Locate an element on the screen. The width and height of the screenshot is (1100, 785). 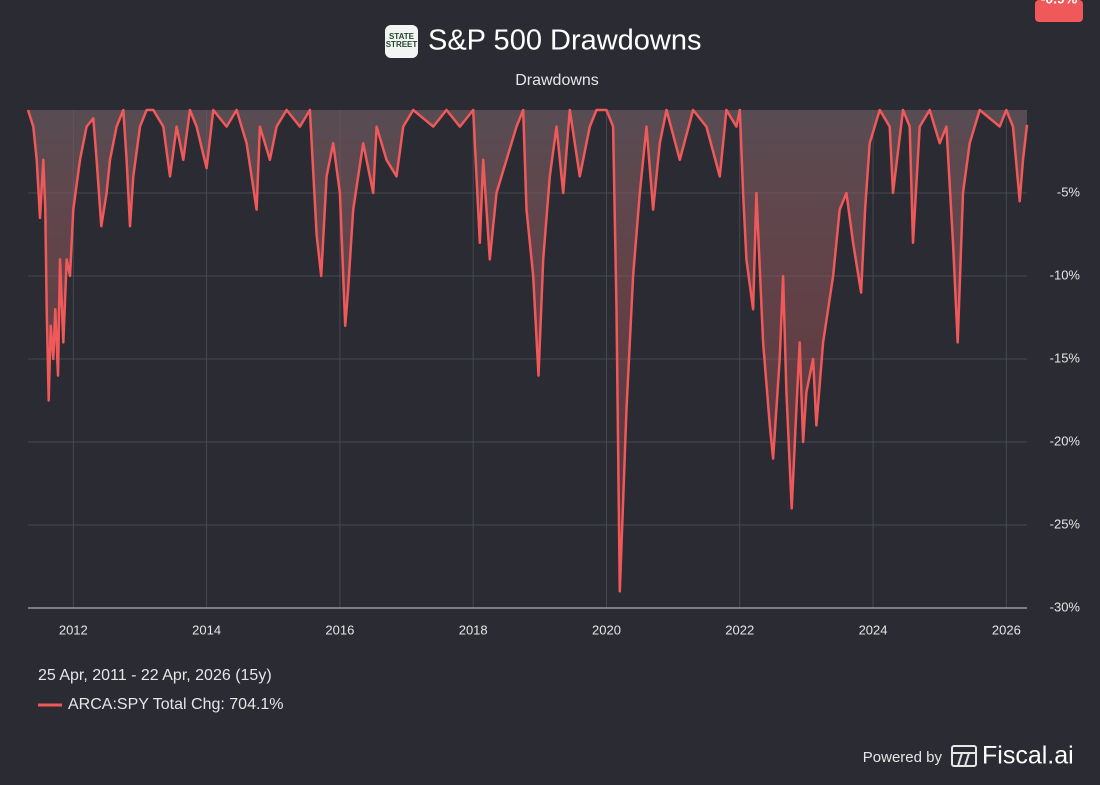
y-tick-label: -25% is located at coordinates (1065, 523).